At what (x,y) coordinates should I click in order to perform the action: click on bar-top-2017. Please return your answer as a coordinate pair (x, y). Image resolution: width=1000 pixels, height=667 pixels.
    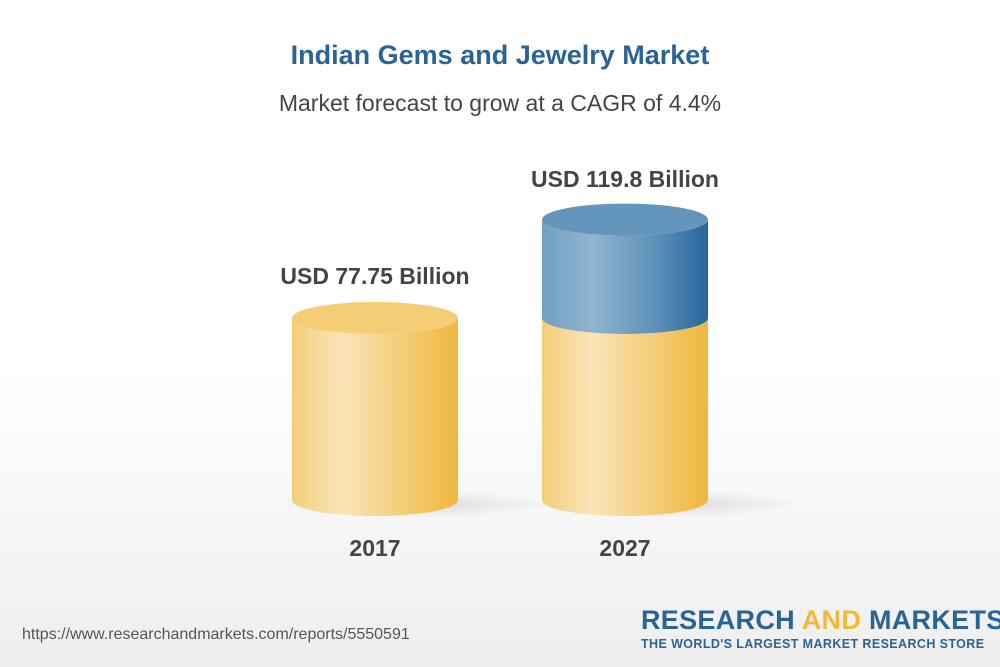
    Looking at the image, I should click on (375, 318).